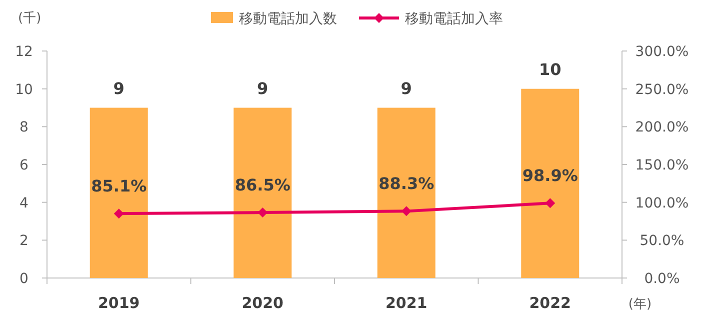  What do you see at coordinates (30, 18) in the screenshot?
I see `ylabel: (千)` at bounding box center [30, 18].